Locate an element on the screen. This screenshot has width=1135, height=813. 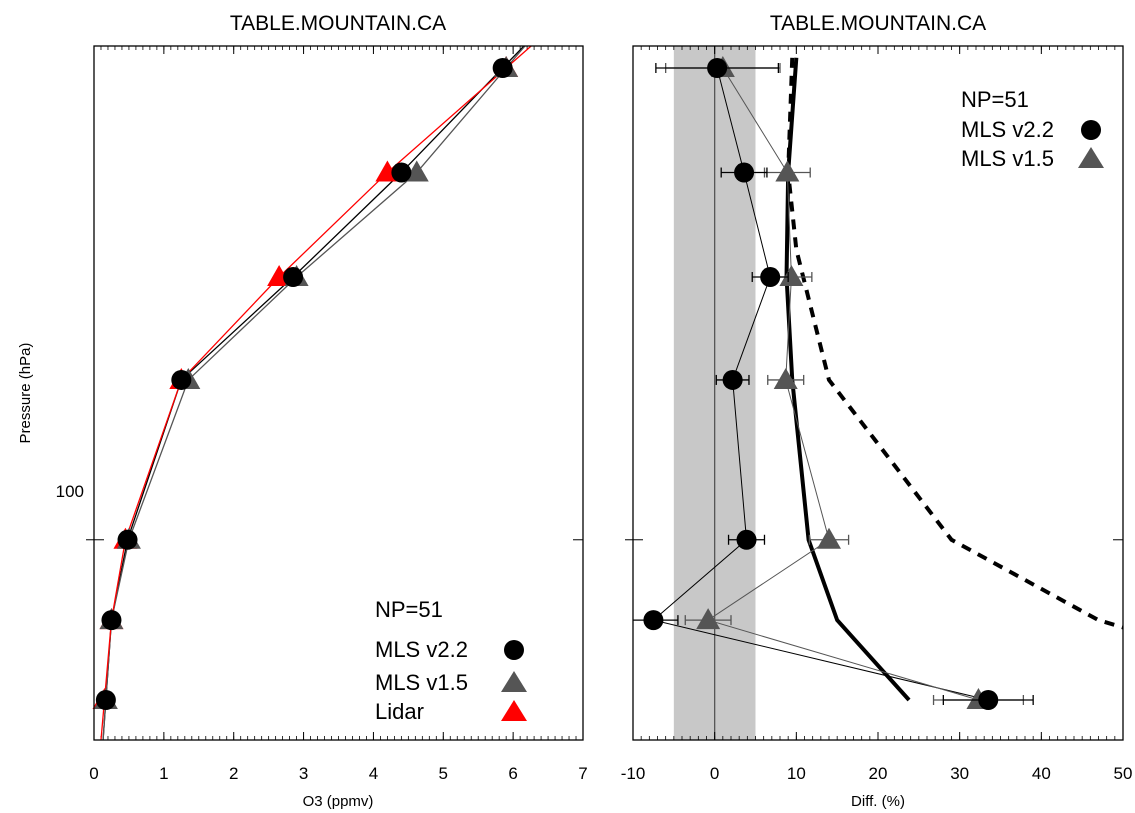
right-x-tick-label: 0 is located at coordinates (714, 773).